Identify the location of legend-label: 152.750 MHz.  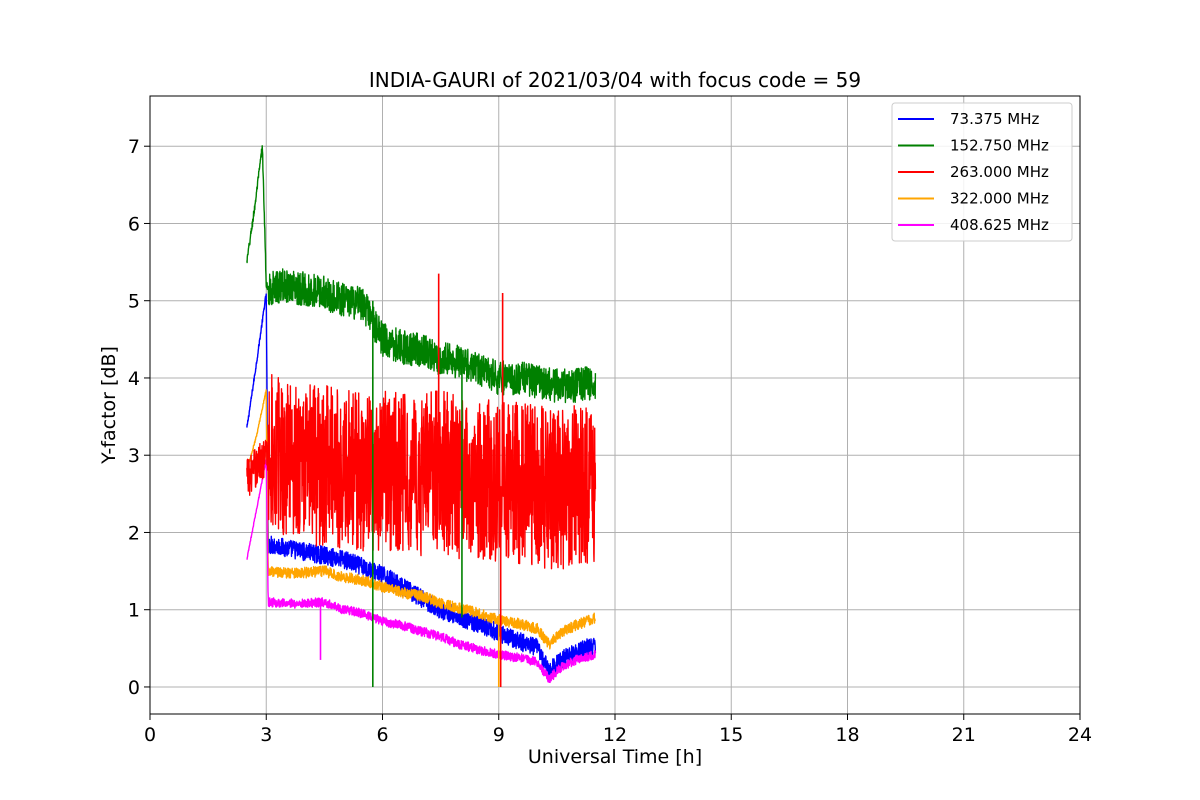
(999, 146).